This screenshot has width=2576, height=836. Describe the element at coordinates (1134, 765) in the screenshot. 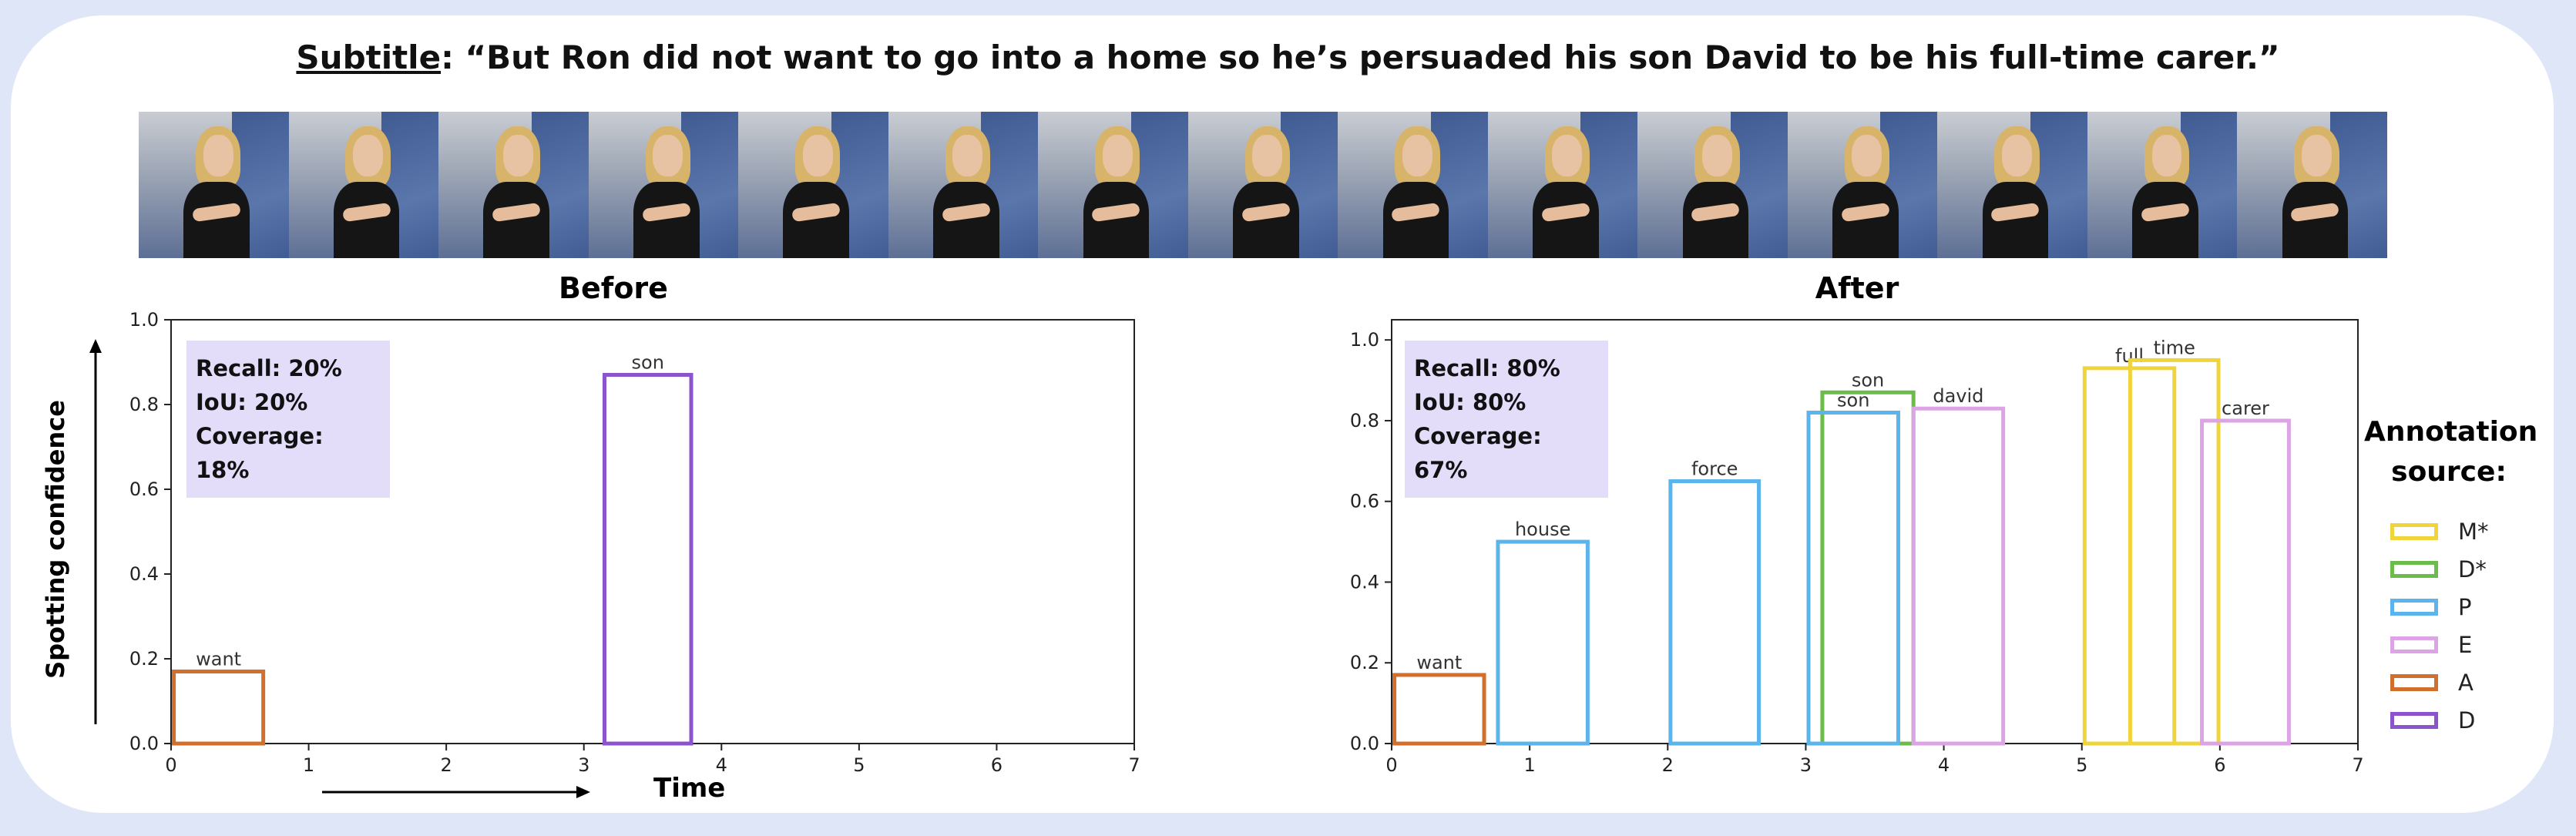

I see `before-x-tick-label: 7` at that location.